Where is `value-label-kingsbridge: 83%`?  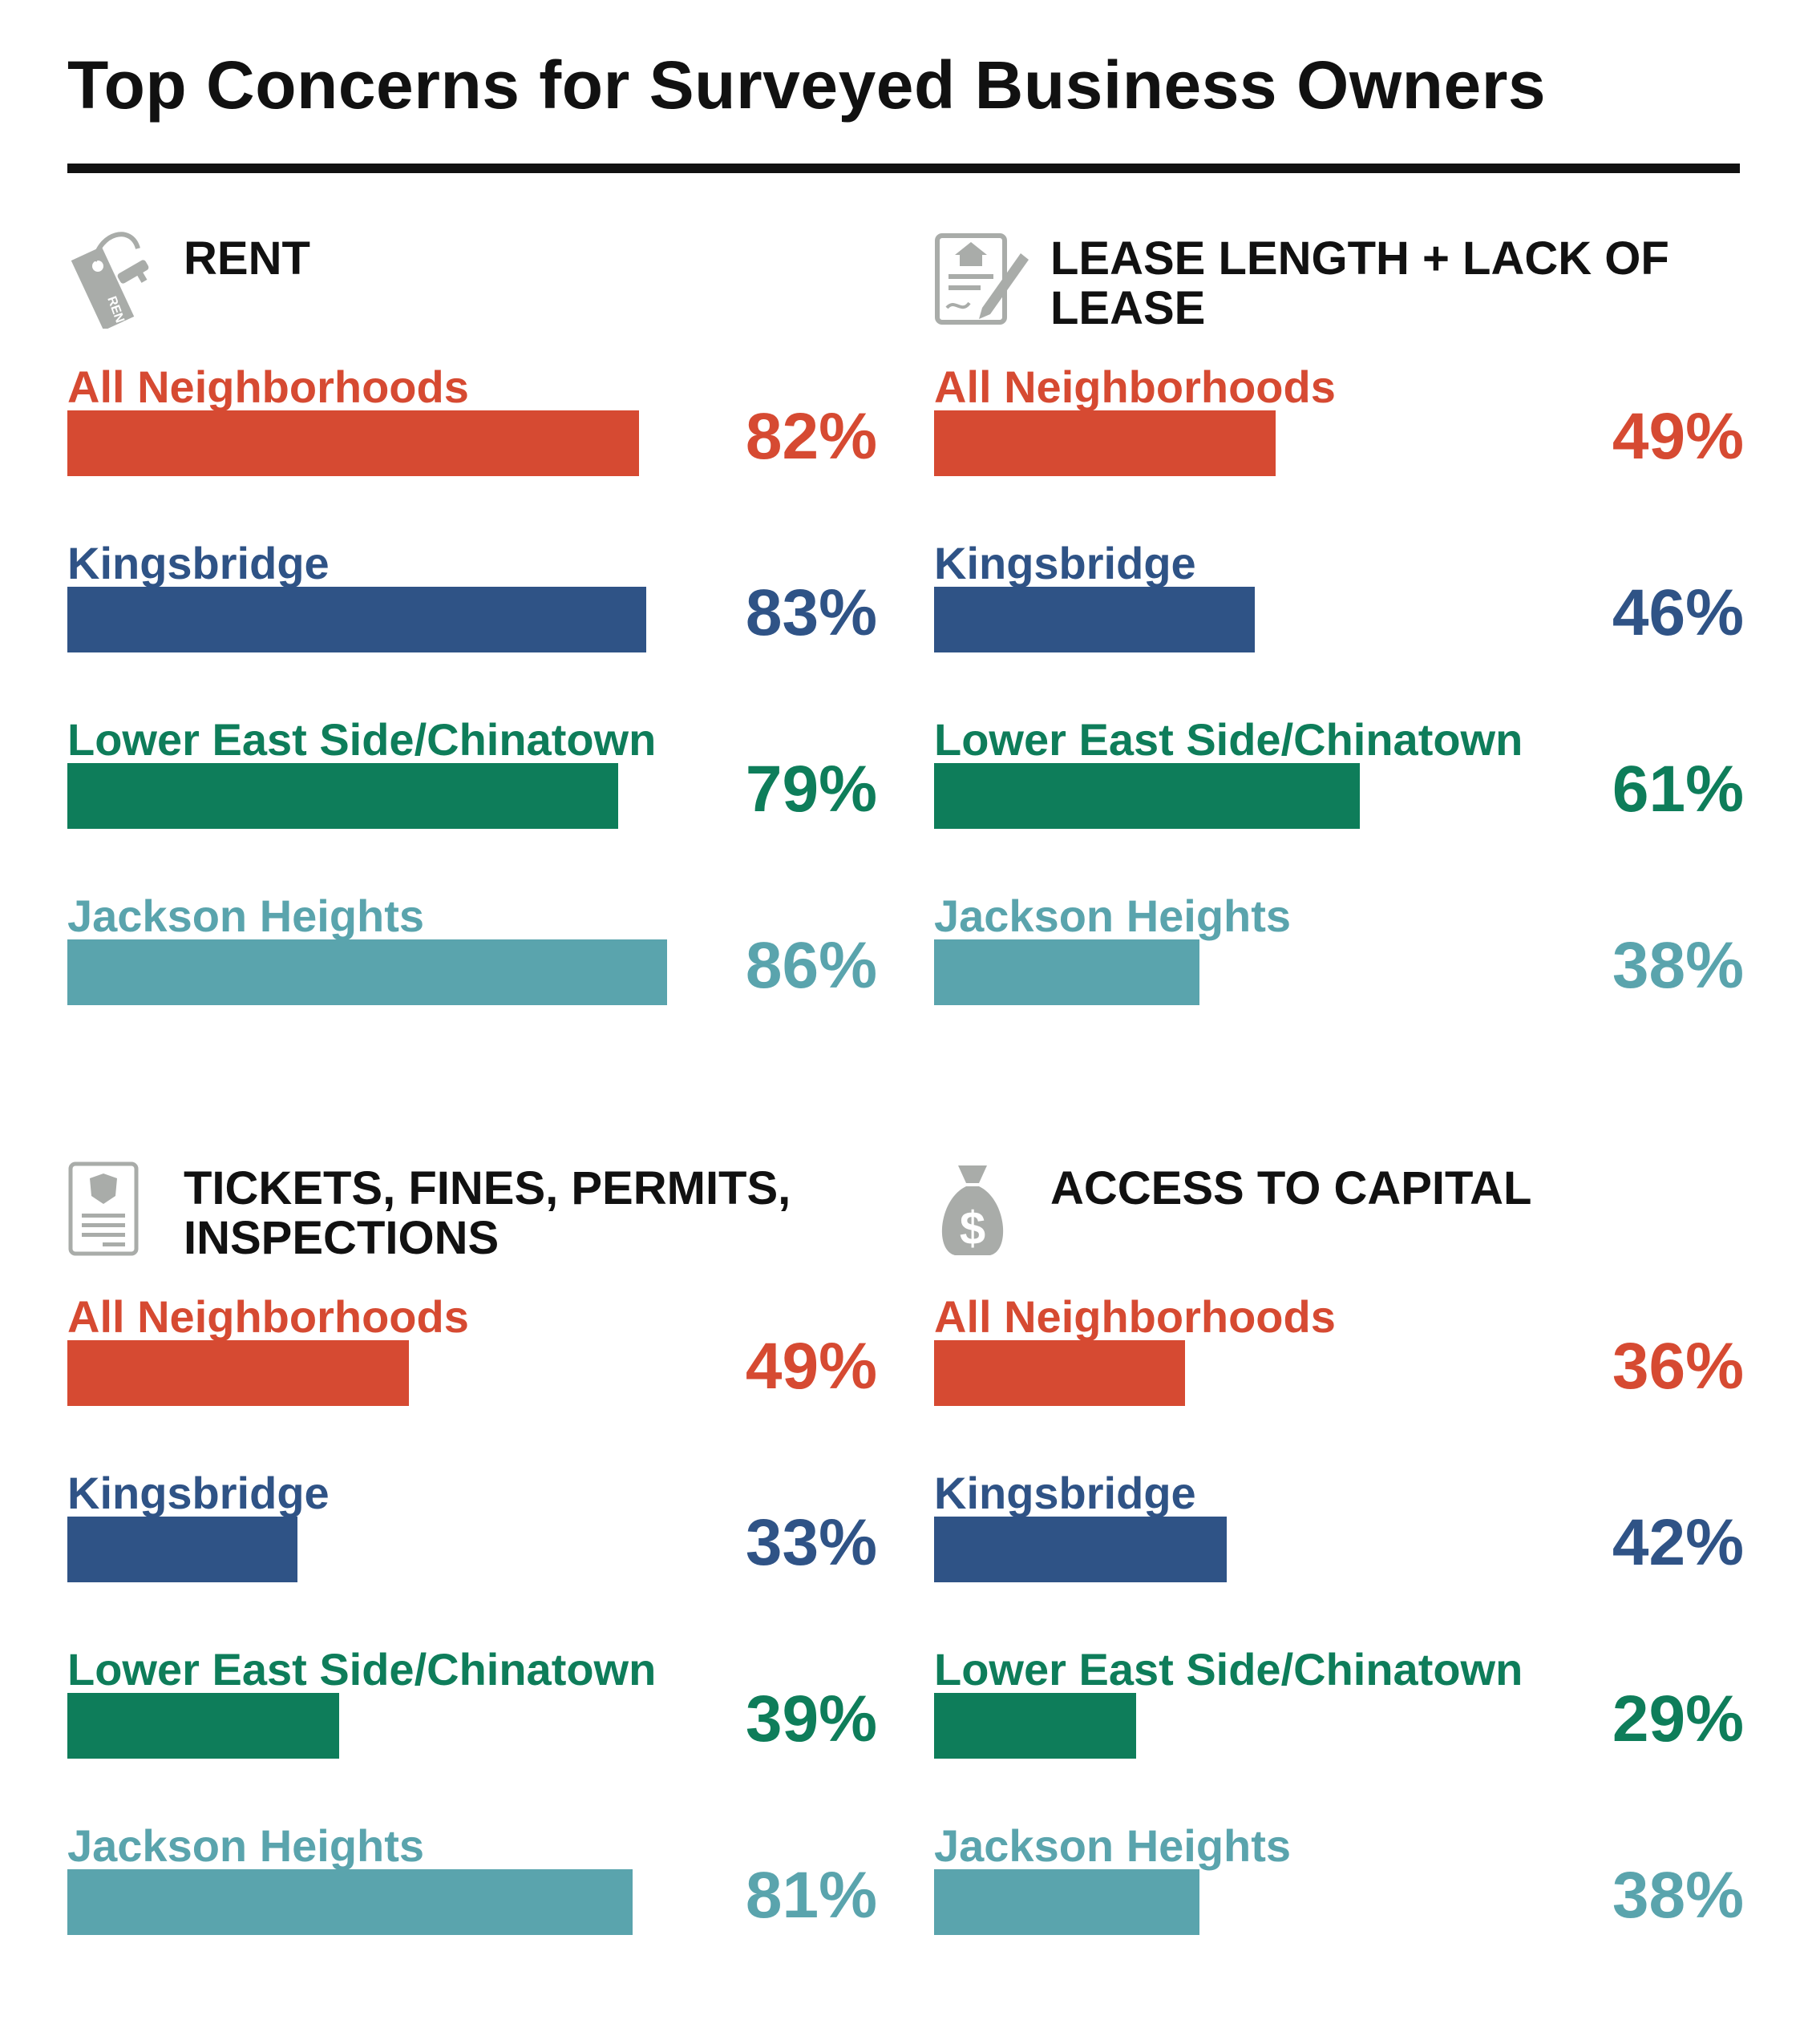 value-label-kingsbridge: 83% is located at coordinates (811, 612).